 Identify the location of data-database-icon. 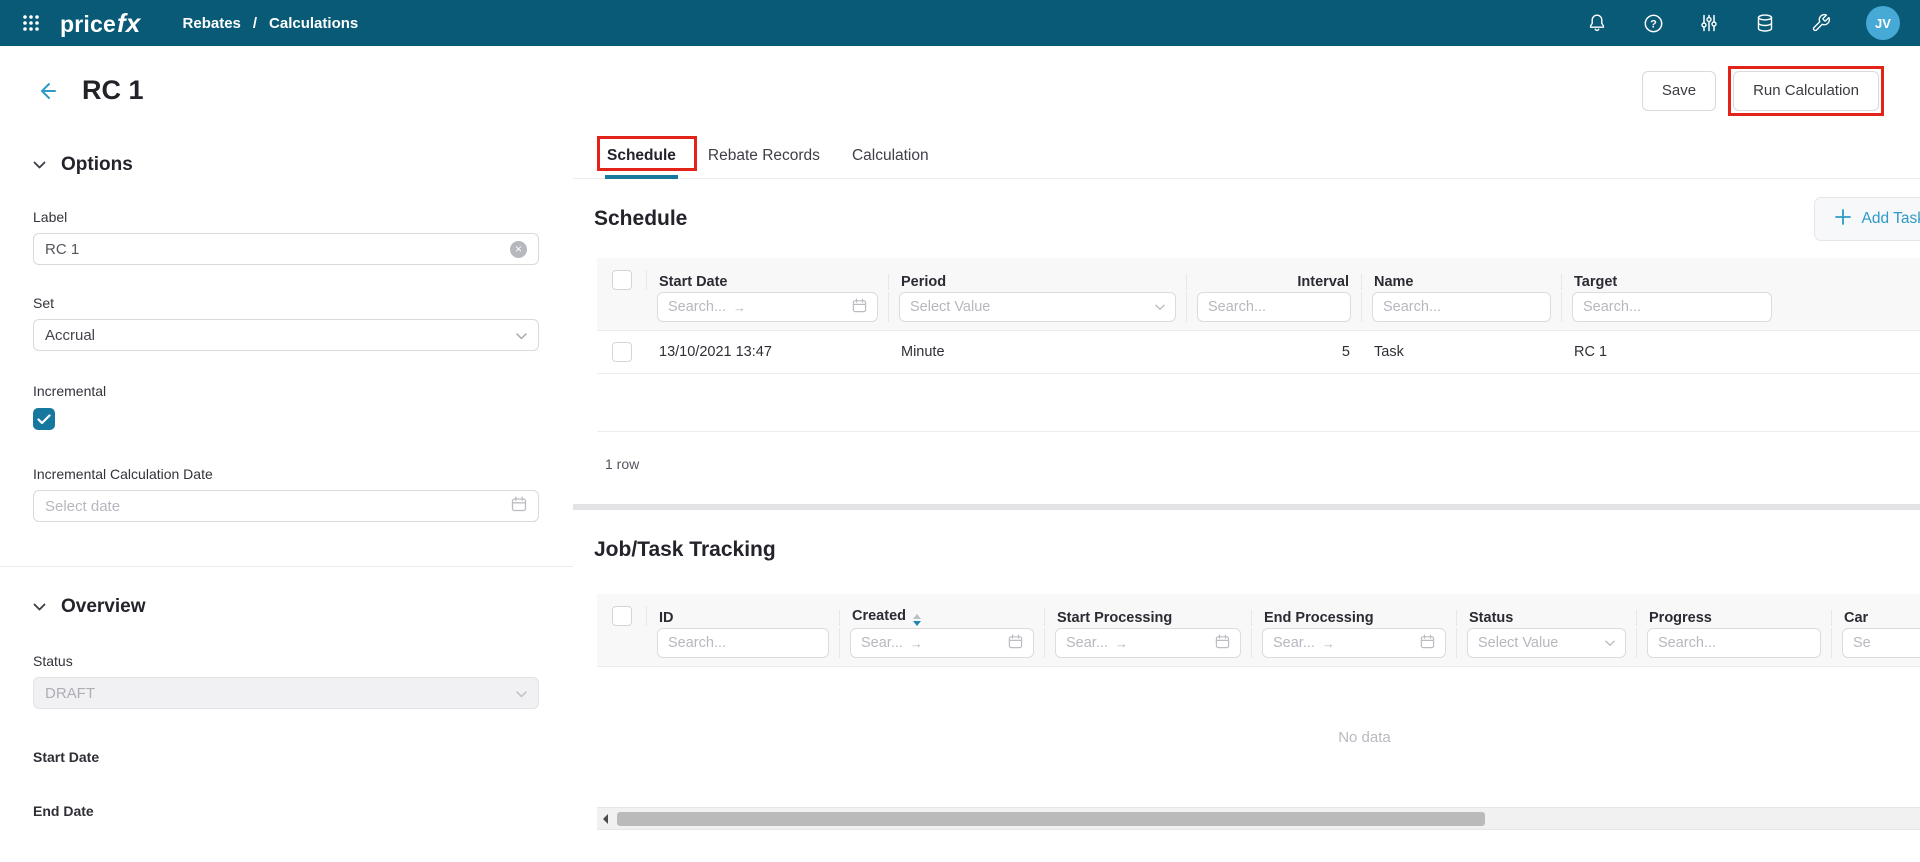
(1765, 23).